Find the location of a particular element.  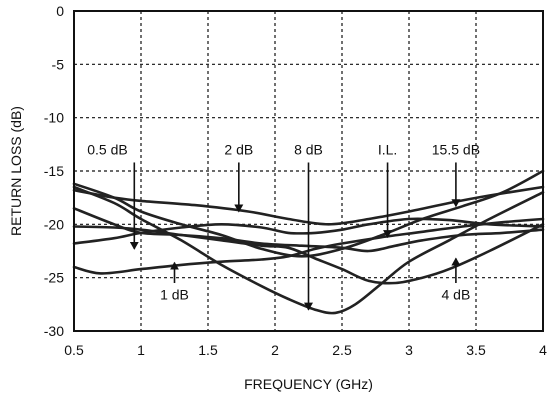

x-tick-label: 2 is located at coordinates (275, 350).